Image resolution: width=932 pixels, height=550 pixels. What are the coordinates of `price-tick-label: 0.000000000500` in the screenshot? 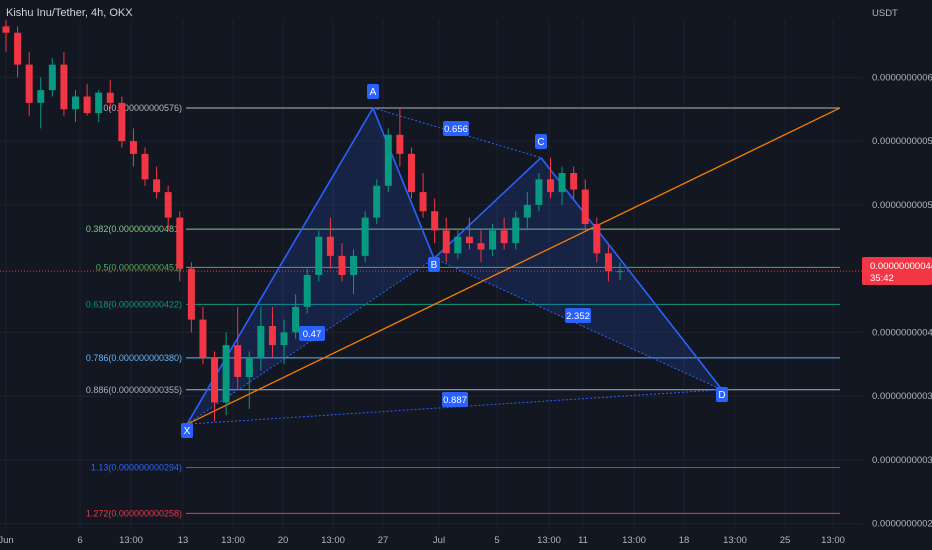 It's located at (902, 205).